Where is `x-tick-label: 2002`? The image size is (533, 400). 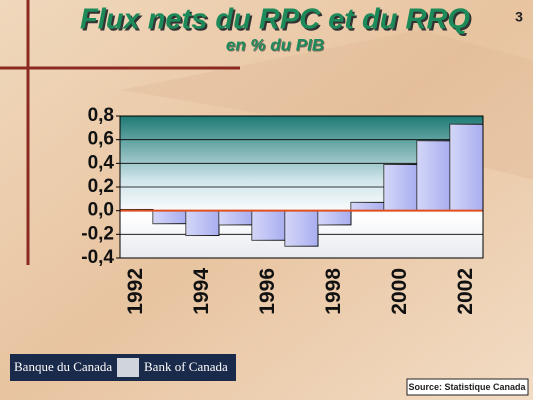 x-tick-label: 2002 is located at coordinates (465, 291).